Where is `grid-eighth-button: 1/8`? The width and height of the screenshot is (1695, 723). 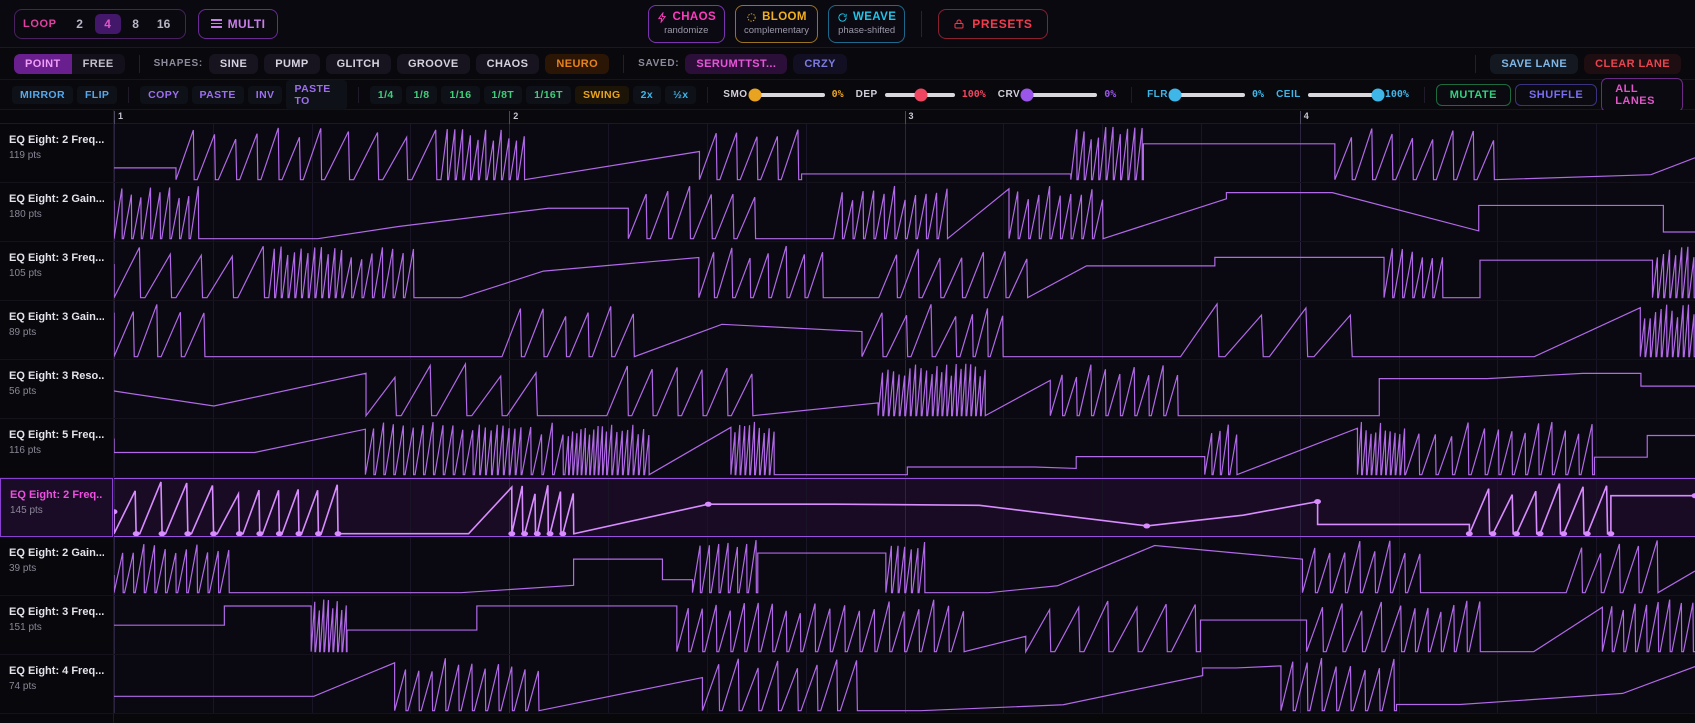
grid-eighth-button: 1/8 is located at coordinates (421, 94).